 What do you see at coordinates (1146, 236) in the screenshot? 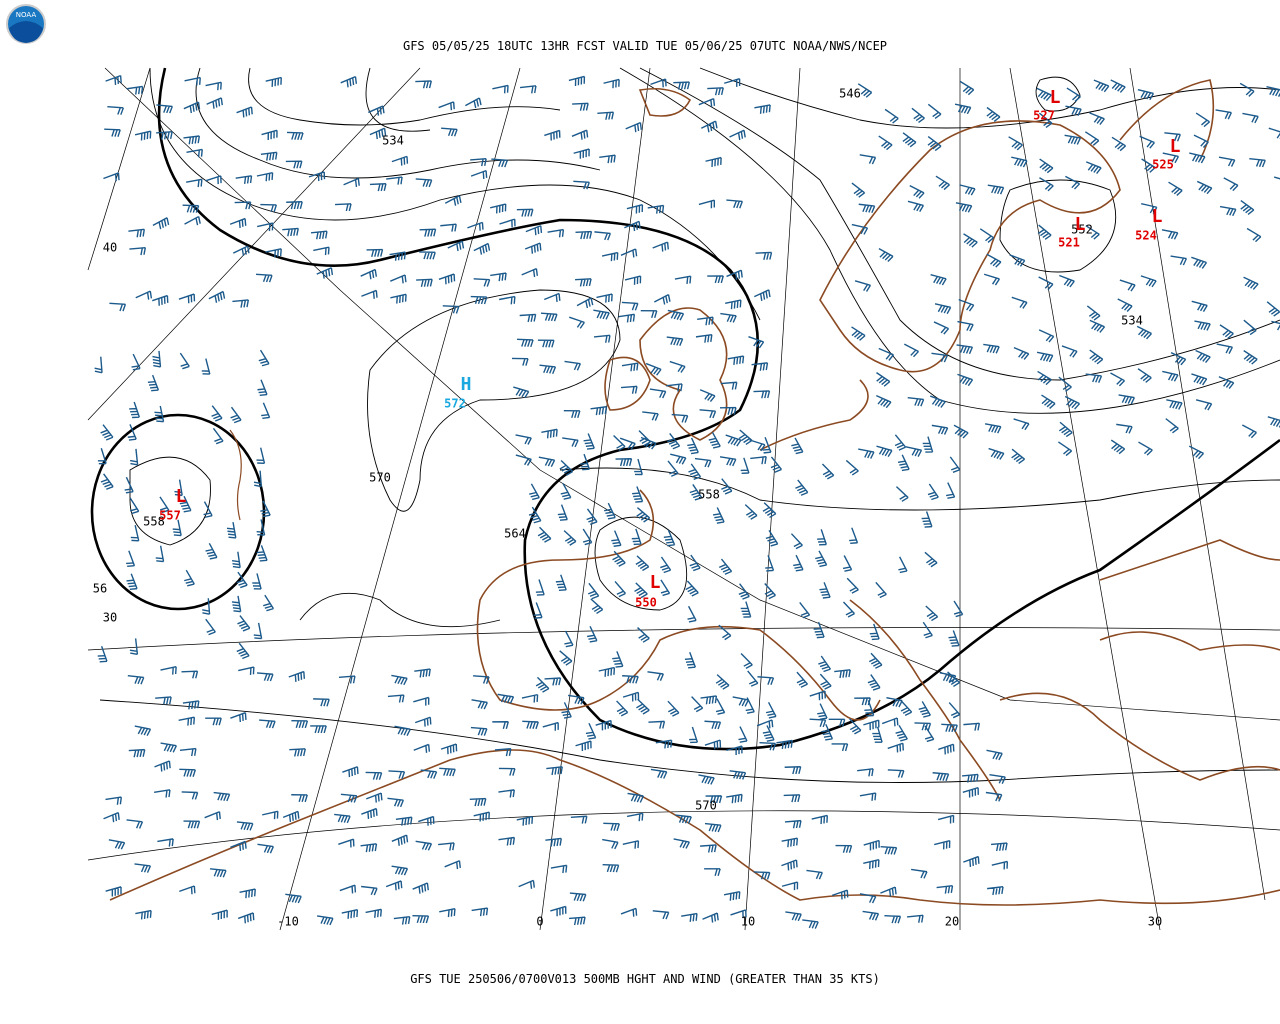
I see `low-value: 524` at bounding box center [1146, 236].